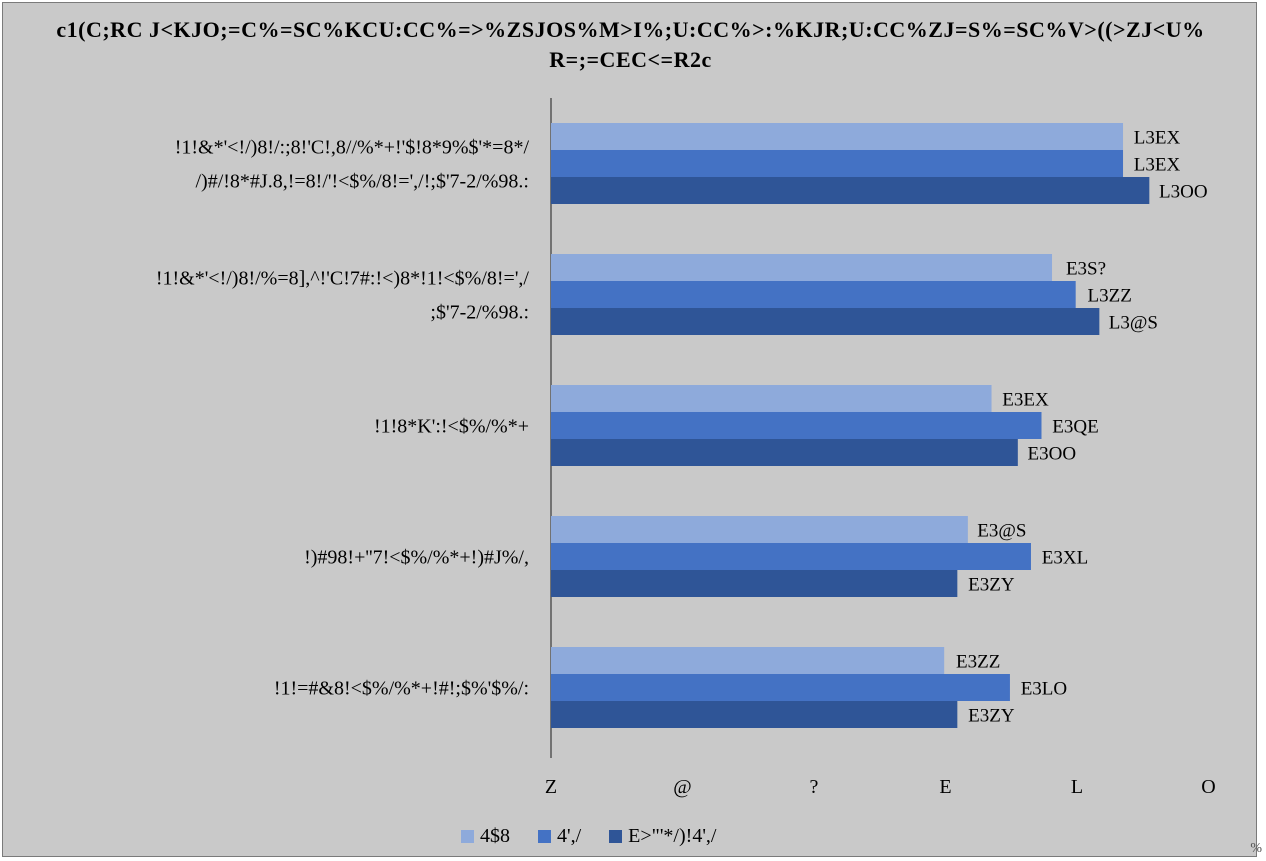  Describe the element at coordinates (945, 787) in the screenshot. I see `x-tick-label-4: E` at that location.